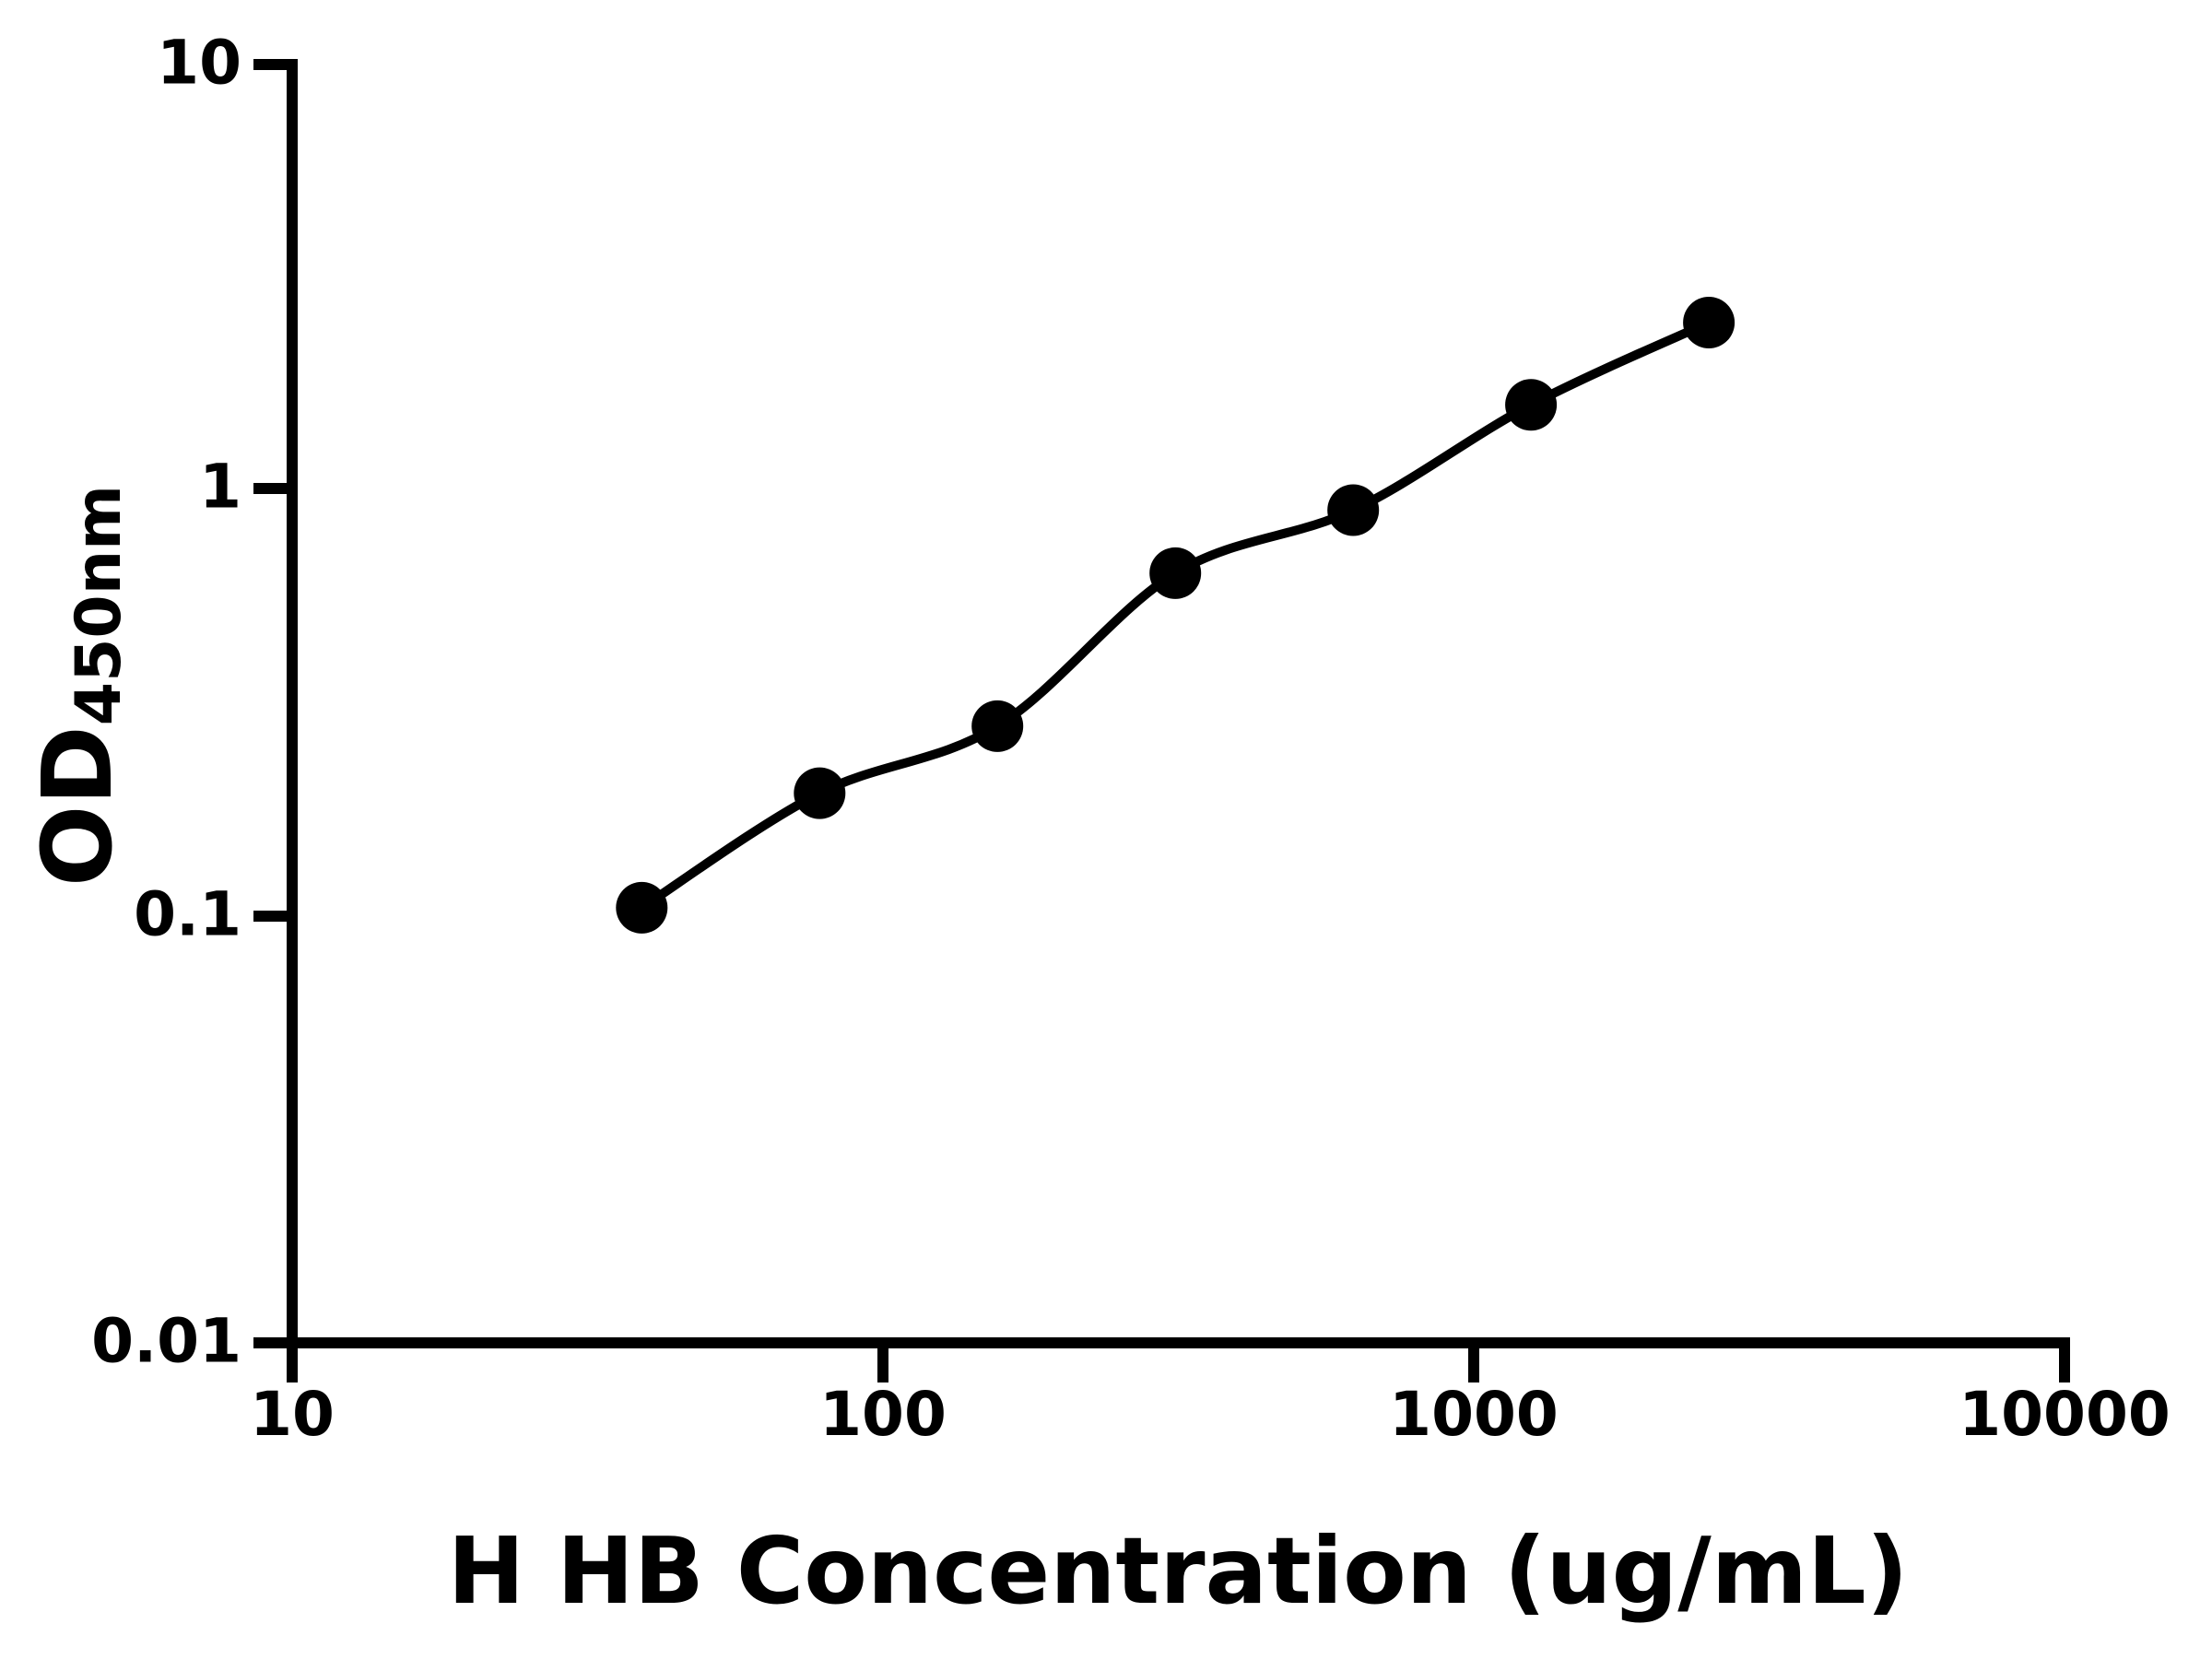 The width and height of the screenshot is (2212, 1659). What do you see at coordinates (99, 605) in the screenshot?
I see `y-axis-title-subscript: 450nm` at bounding box center [99, 605].